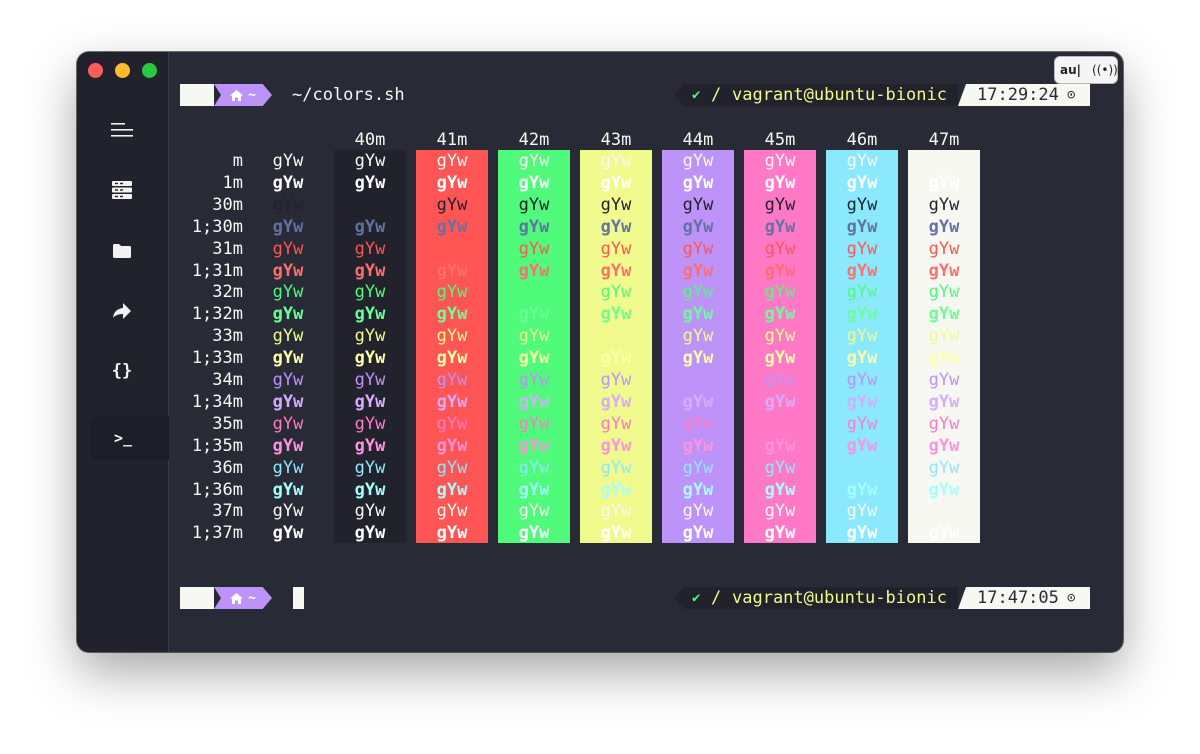 Image resolution: width=1200 pixels, height=754 pixels. Describe the element at coordinates (616, 140) in the screenshot. I see `column-header: 43m` at that location.